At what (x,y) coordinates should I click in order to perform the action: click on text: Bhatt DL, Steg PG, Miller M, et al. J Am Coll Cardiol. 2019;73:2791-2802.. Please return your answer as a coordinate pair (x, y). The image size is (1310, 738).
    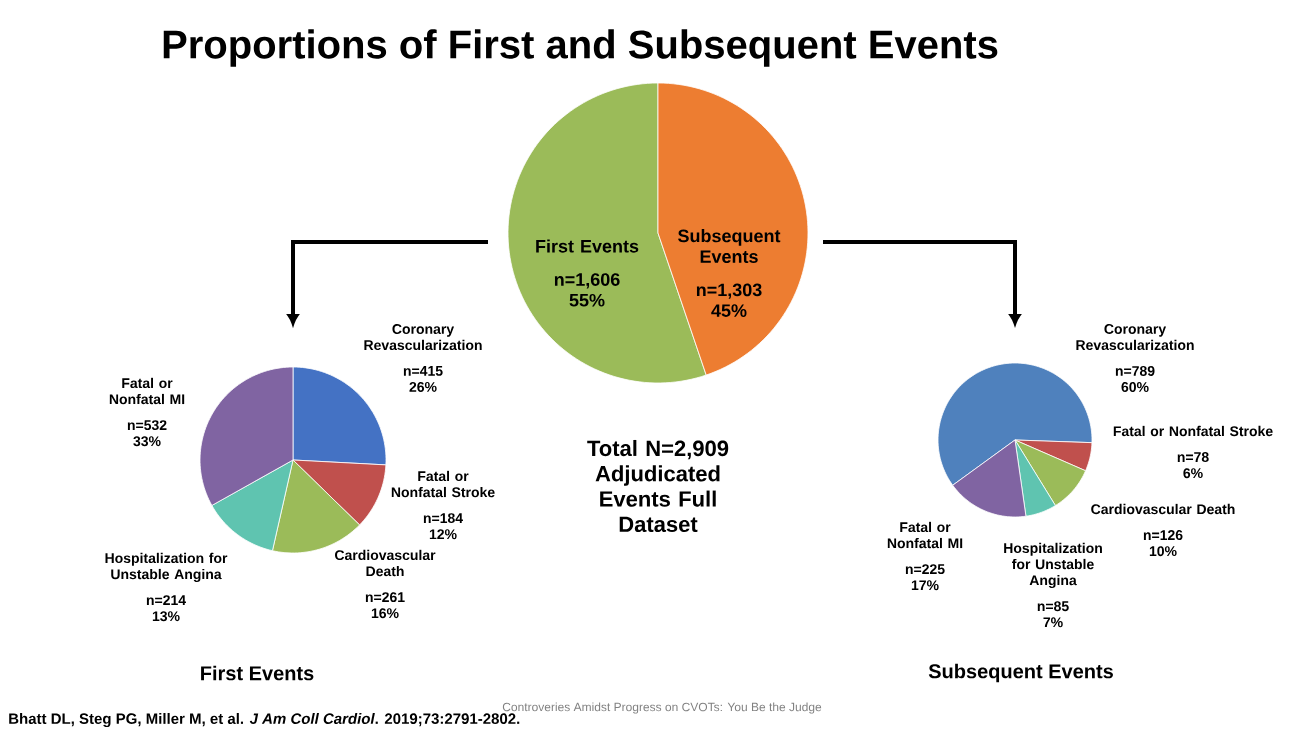
    Looking at the image, I should click on (264, 720).